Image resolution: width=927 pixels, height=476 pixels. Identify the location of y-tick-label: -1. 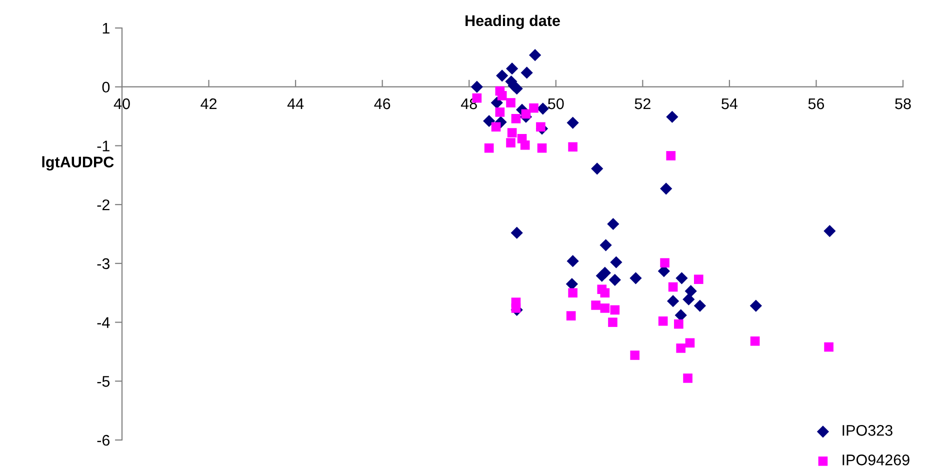
(103, 146).